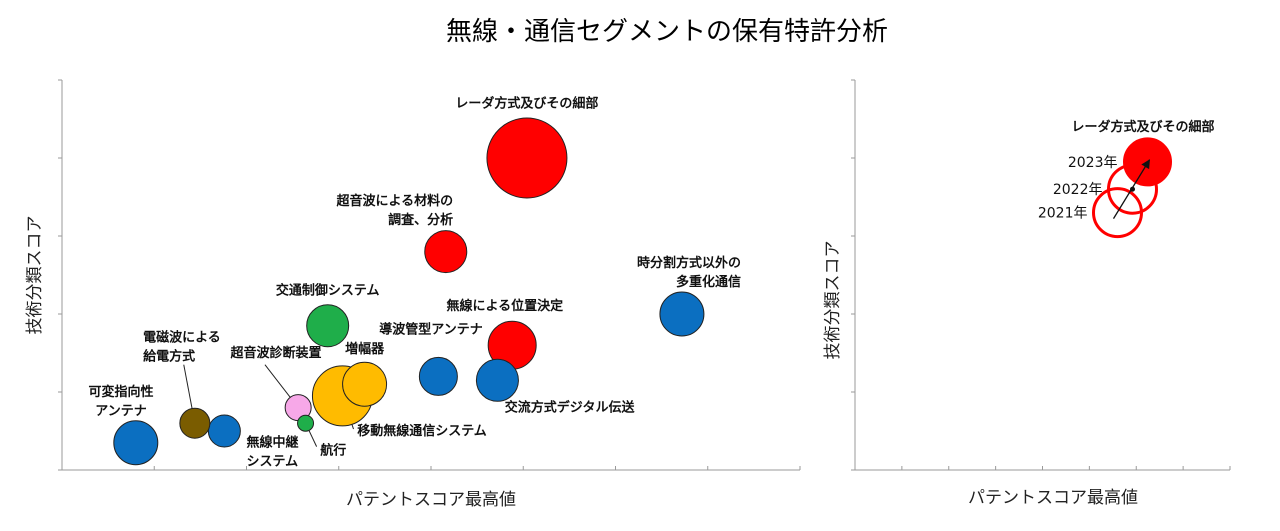 The width and height of the screenshot is (1280, 531). What do you see at coordinates (1132, 189) in the screenshot?
I see `trajectory-point` at bounding box center [1132, 189].